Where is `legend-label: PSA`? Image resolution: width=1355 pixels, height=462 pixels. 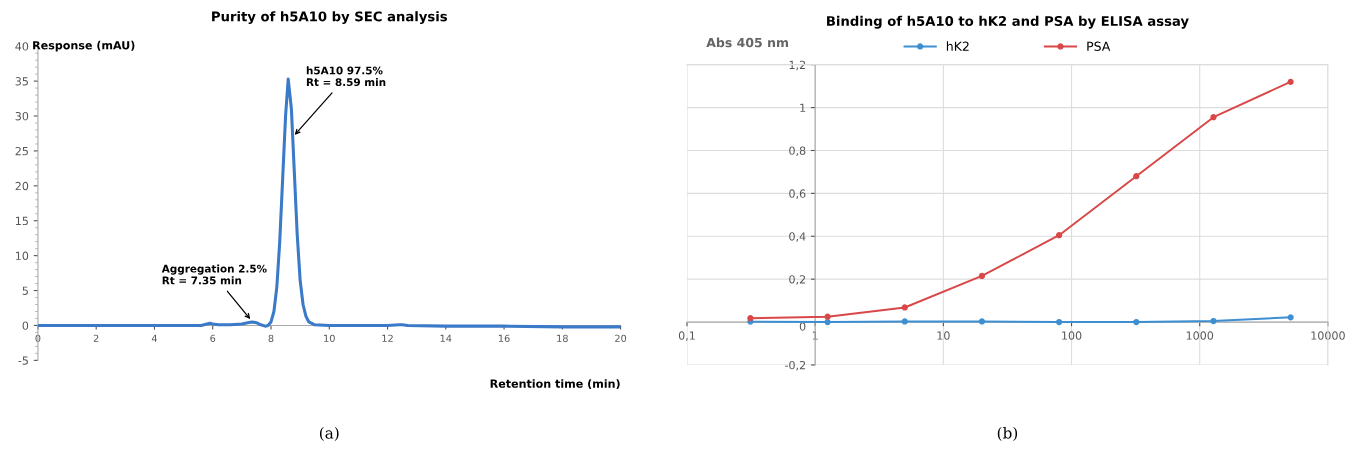 legend-label: PSA is located at coordinates (1099, 46).